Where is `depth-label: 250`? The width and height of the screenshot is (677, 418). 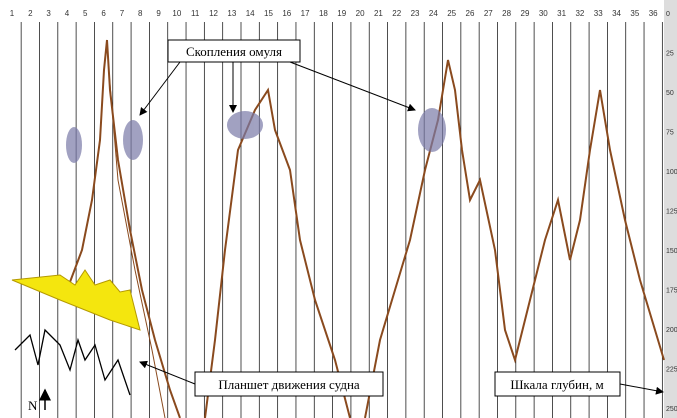
depth-label: 250 is located at coordinates (671, 409).